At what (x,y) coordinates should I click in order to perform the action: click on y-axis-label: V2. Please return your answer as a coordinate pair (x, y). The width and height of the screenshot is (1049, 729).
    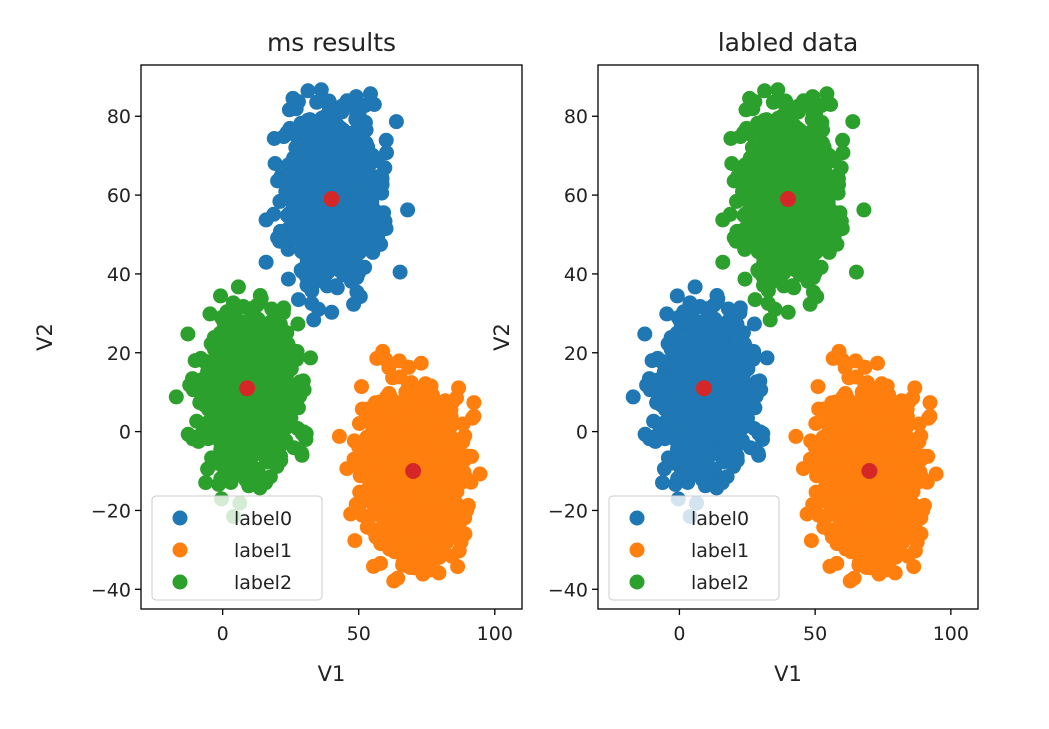
    Looking at the image, I should click on (45, 337).